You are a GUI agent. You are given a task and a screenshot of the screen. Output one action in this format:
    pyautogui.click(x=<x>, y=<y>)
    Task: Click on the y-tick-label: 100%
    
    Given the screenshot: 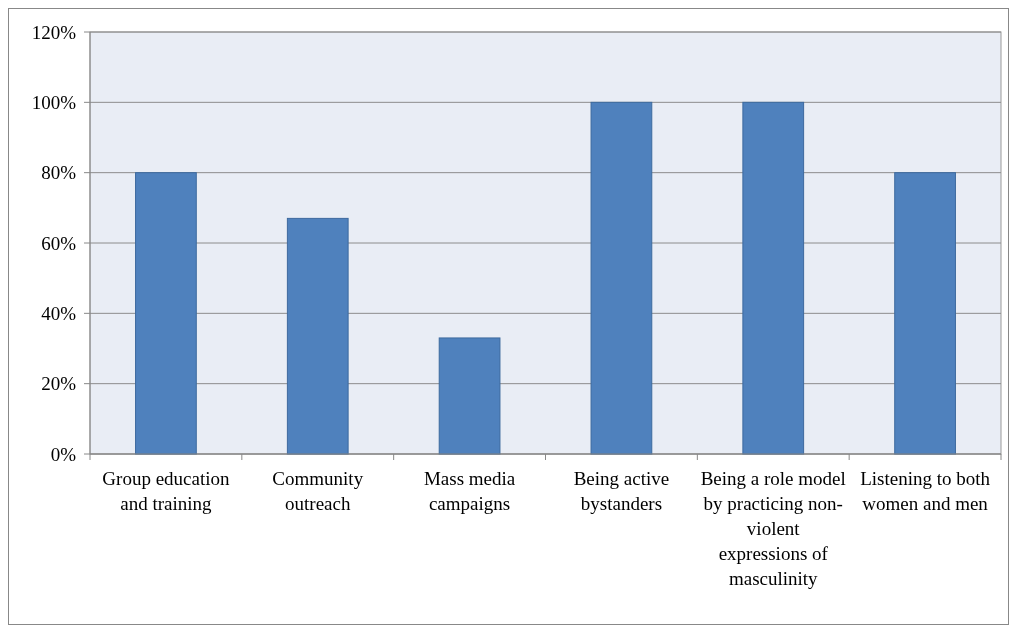 What is the action you would take?
    pyautogui.click(x=54, y=102)
    